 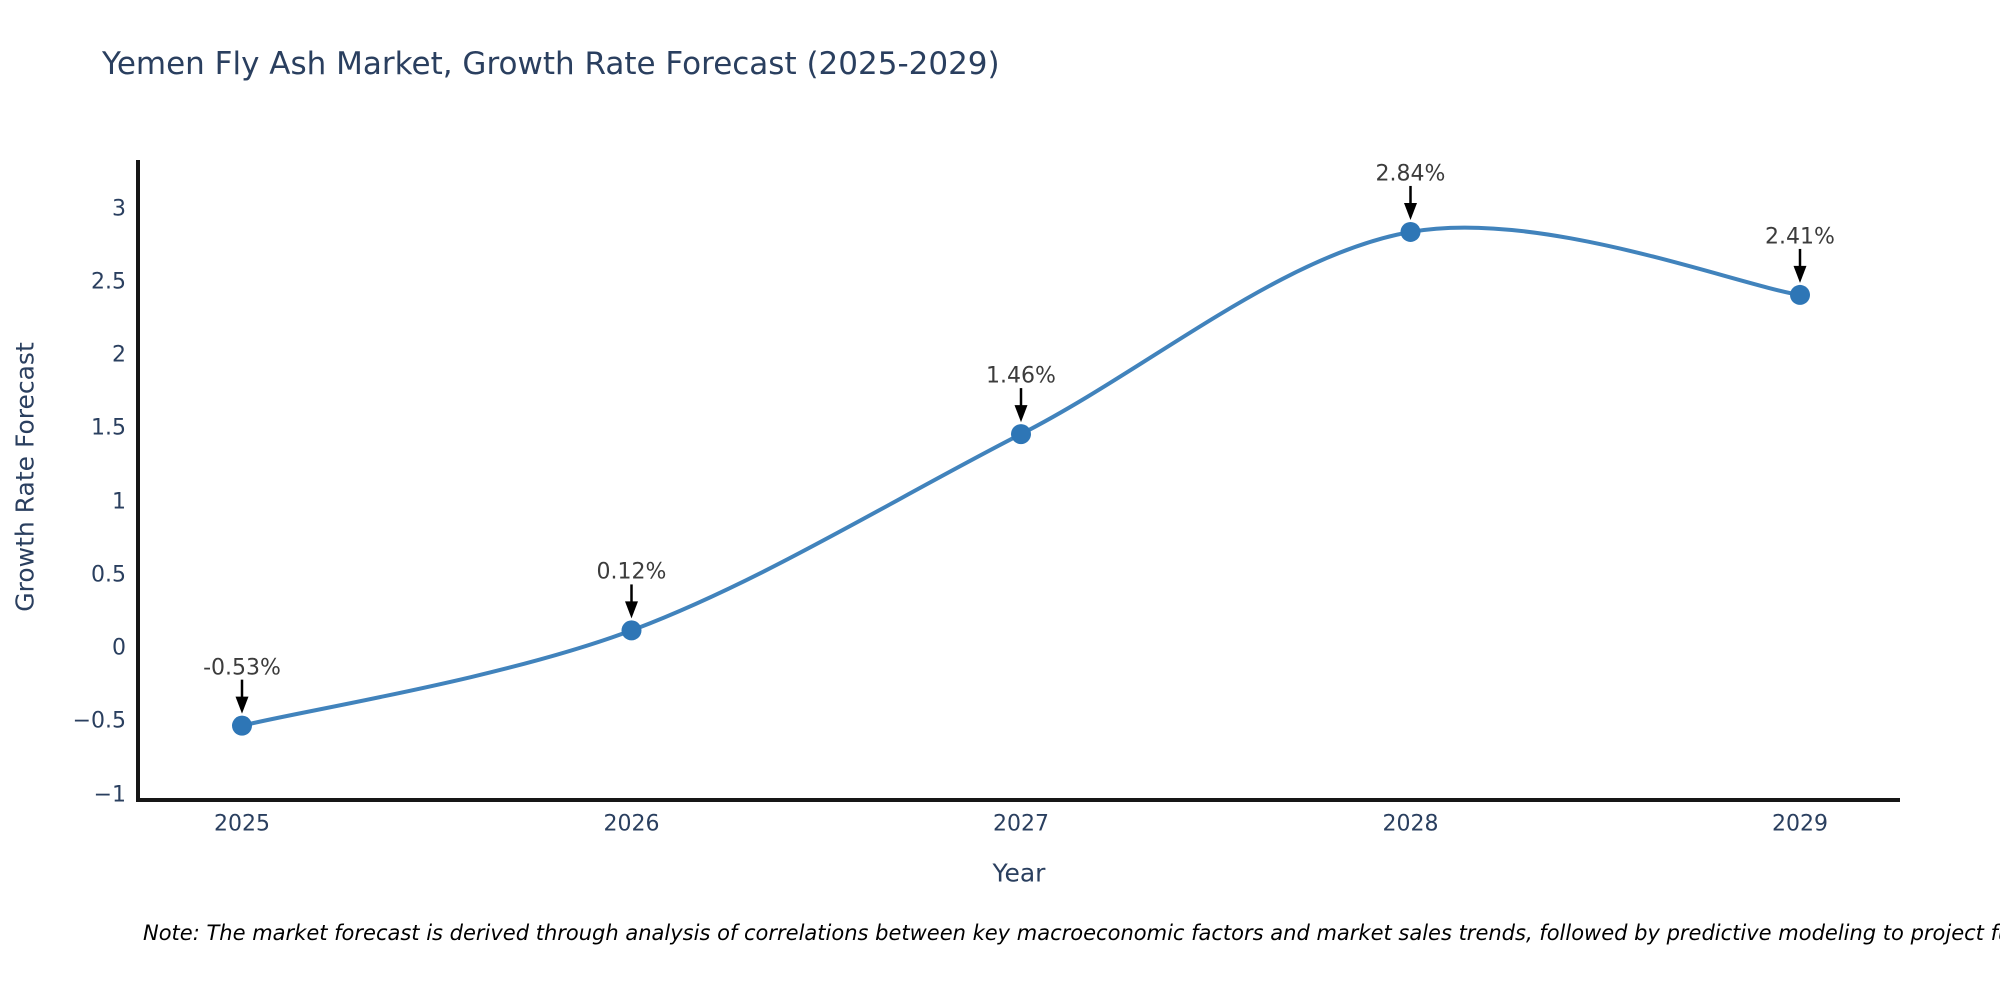 What do you see at coordinates (119, 501) in the screenshot?
I see `y-tick-label: 1` at bounding box center [119, 501].